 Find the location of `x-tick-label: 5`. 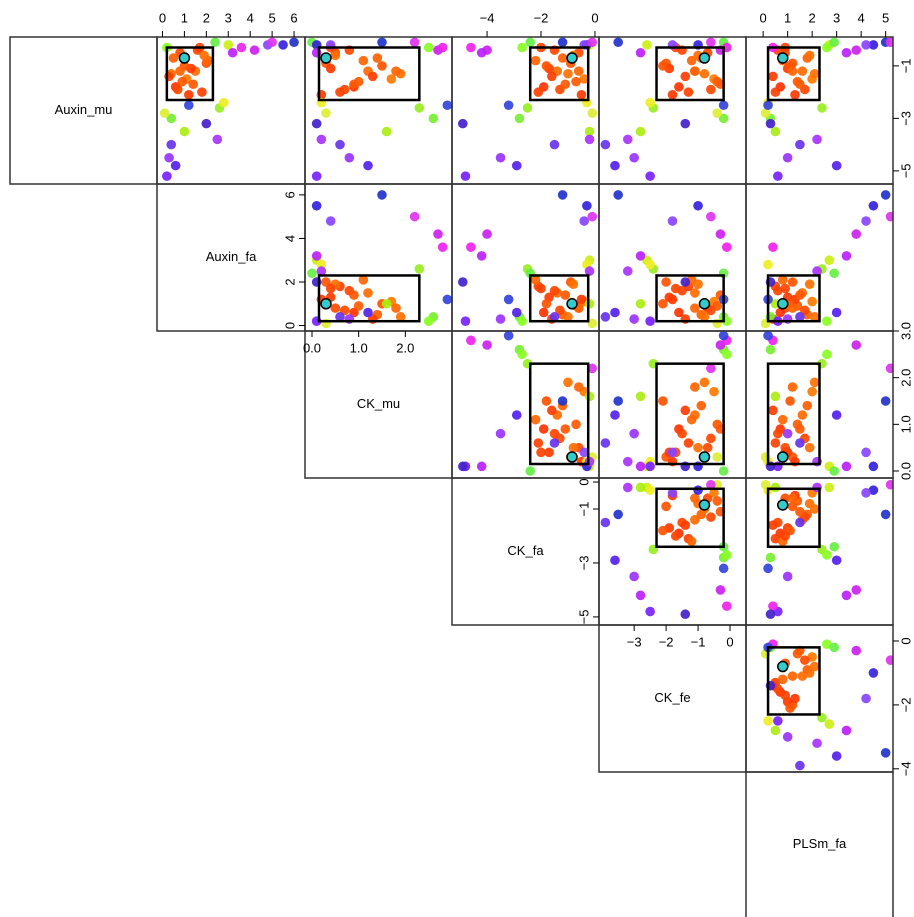

x-tick-label: 5 is located at coordinates (271, 17).